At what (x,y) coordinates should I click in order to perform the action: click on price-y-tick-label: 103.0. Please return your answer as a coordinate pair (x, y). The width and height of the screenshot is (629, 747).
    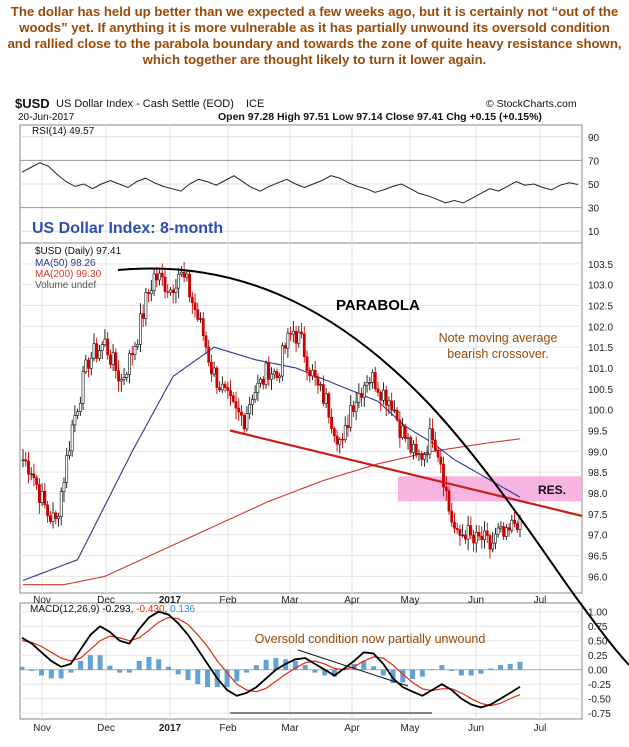
    Looking at the image, I should click on (600, 286).